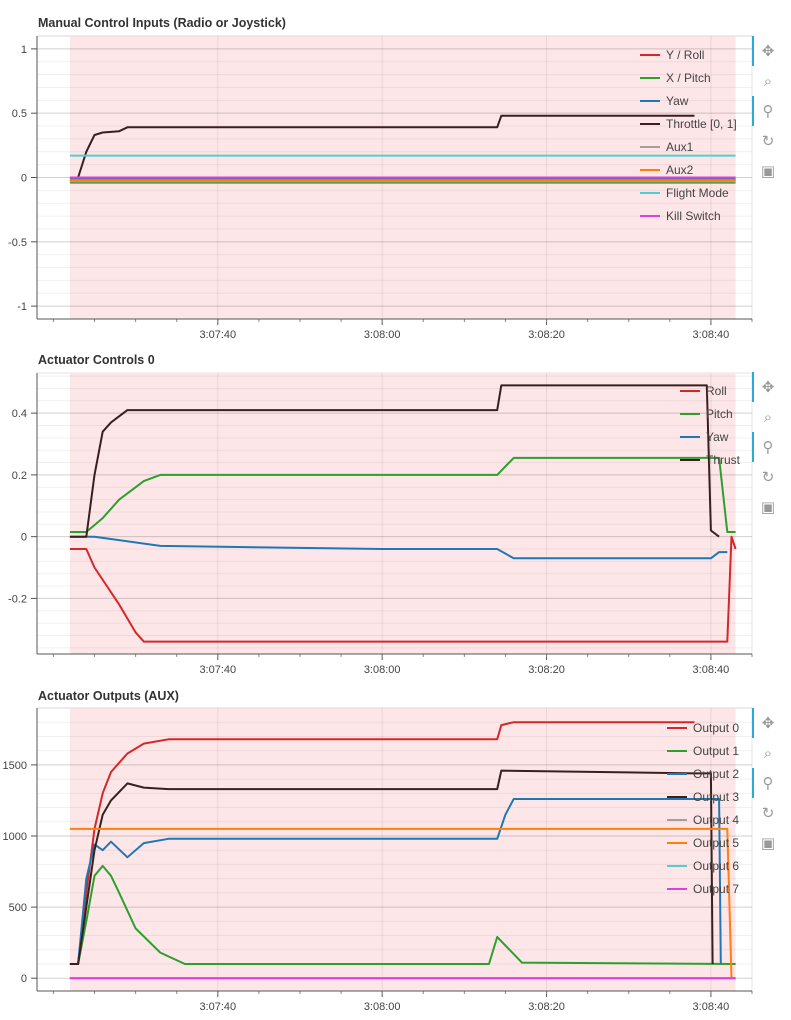  I want to click on chart-title: Actuator Outputs (AUX), so click(108, 696).